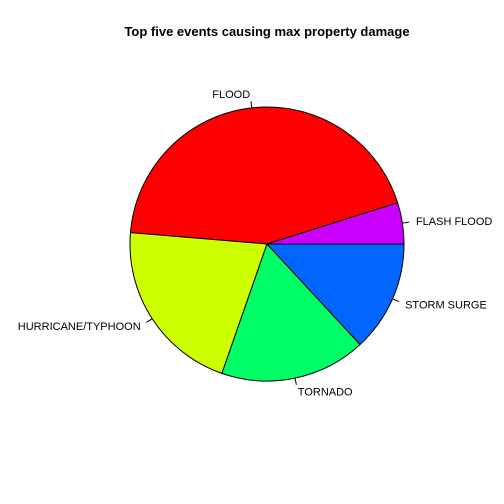 The image size is (504, 504). I want to click on leader-line-tornado, so click(295, 381).